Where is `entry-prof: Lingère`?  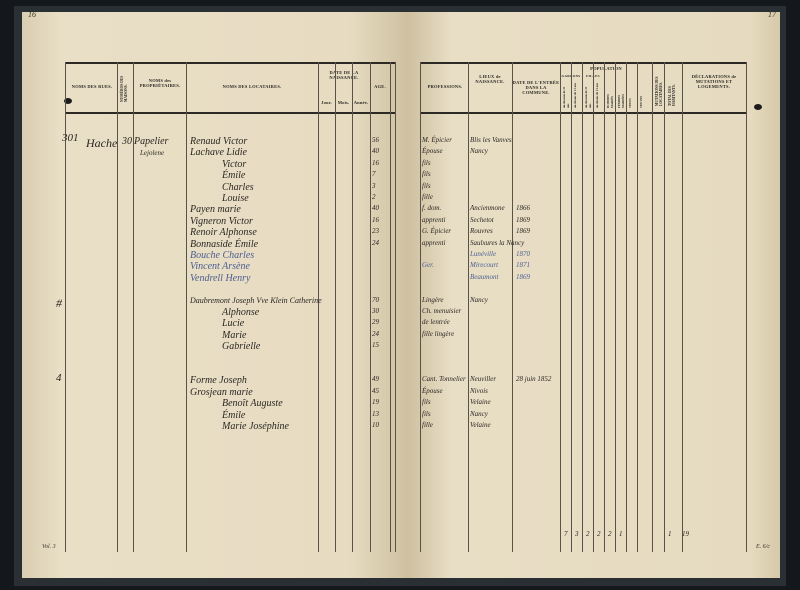 entry-prof: Lingère is located at coordinates (433, 299).